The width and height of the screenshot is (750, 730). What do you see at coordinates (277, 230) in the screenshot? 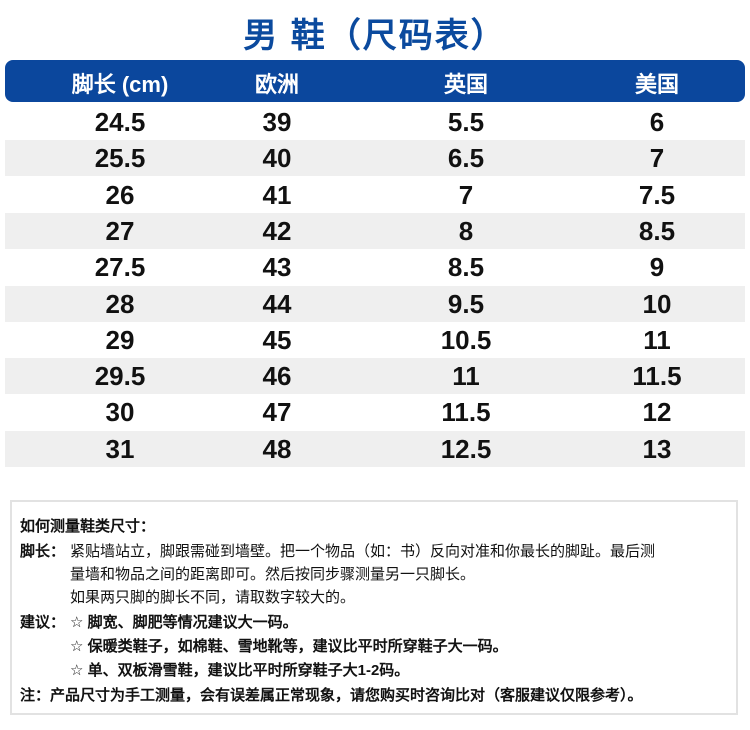
I see `cell-eu-size: 42` at bounding box center [277, 230].